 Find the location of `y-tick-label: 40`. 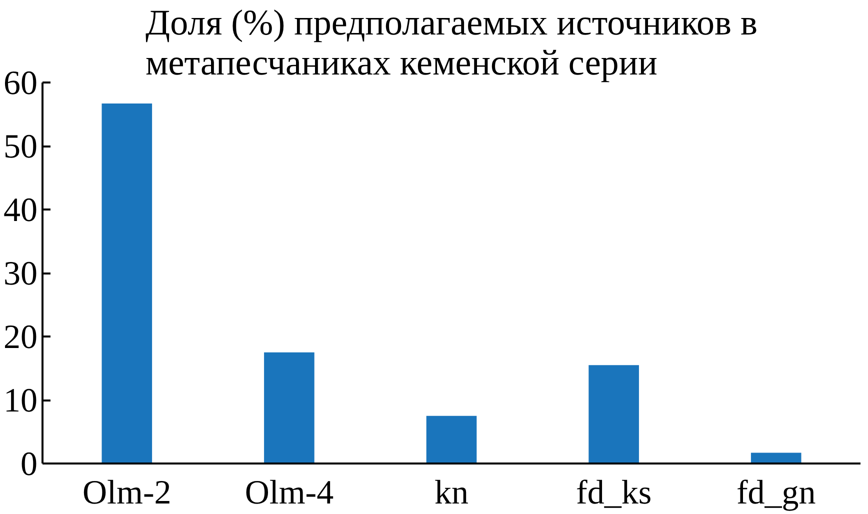

y-tick-label: 40 is located at coordinates (21, 210).